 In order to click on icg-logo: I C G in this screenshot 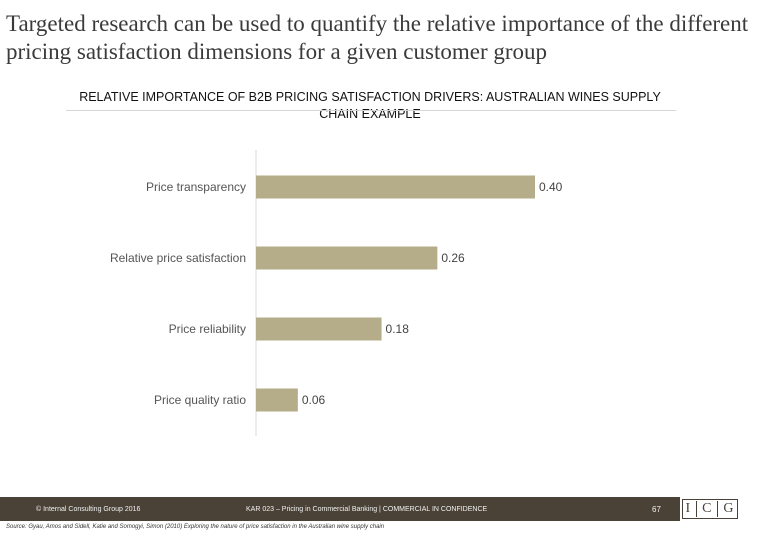, I will do `click(710, 509)`.